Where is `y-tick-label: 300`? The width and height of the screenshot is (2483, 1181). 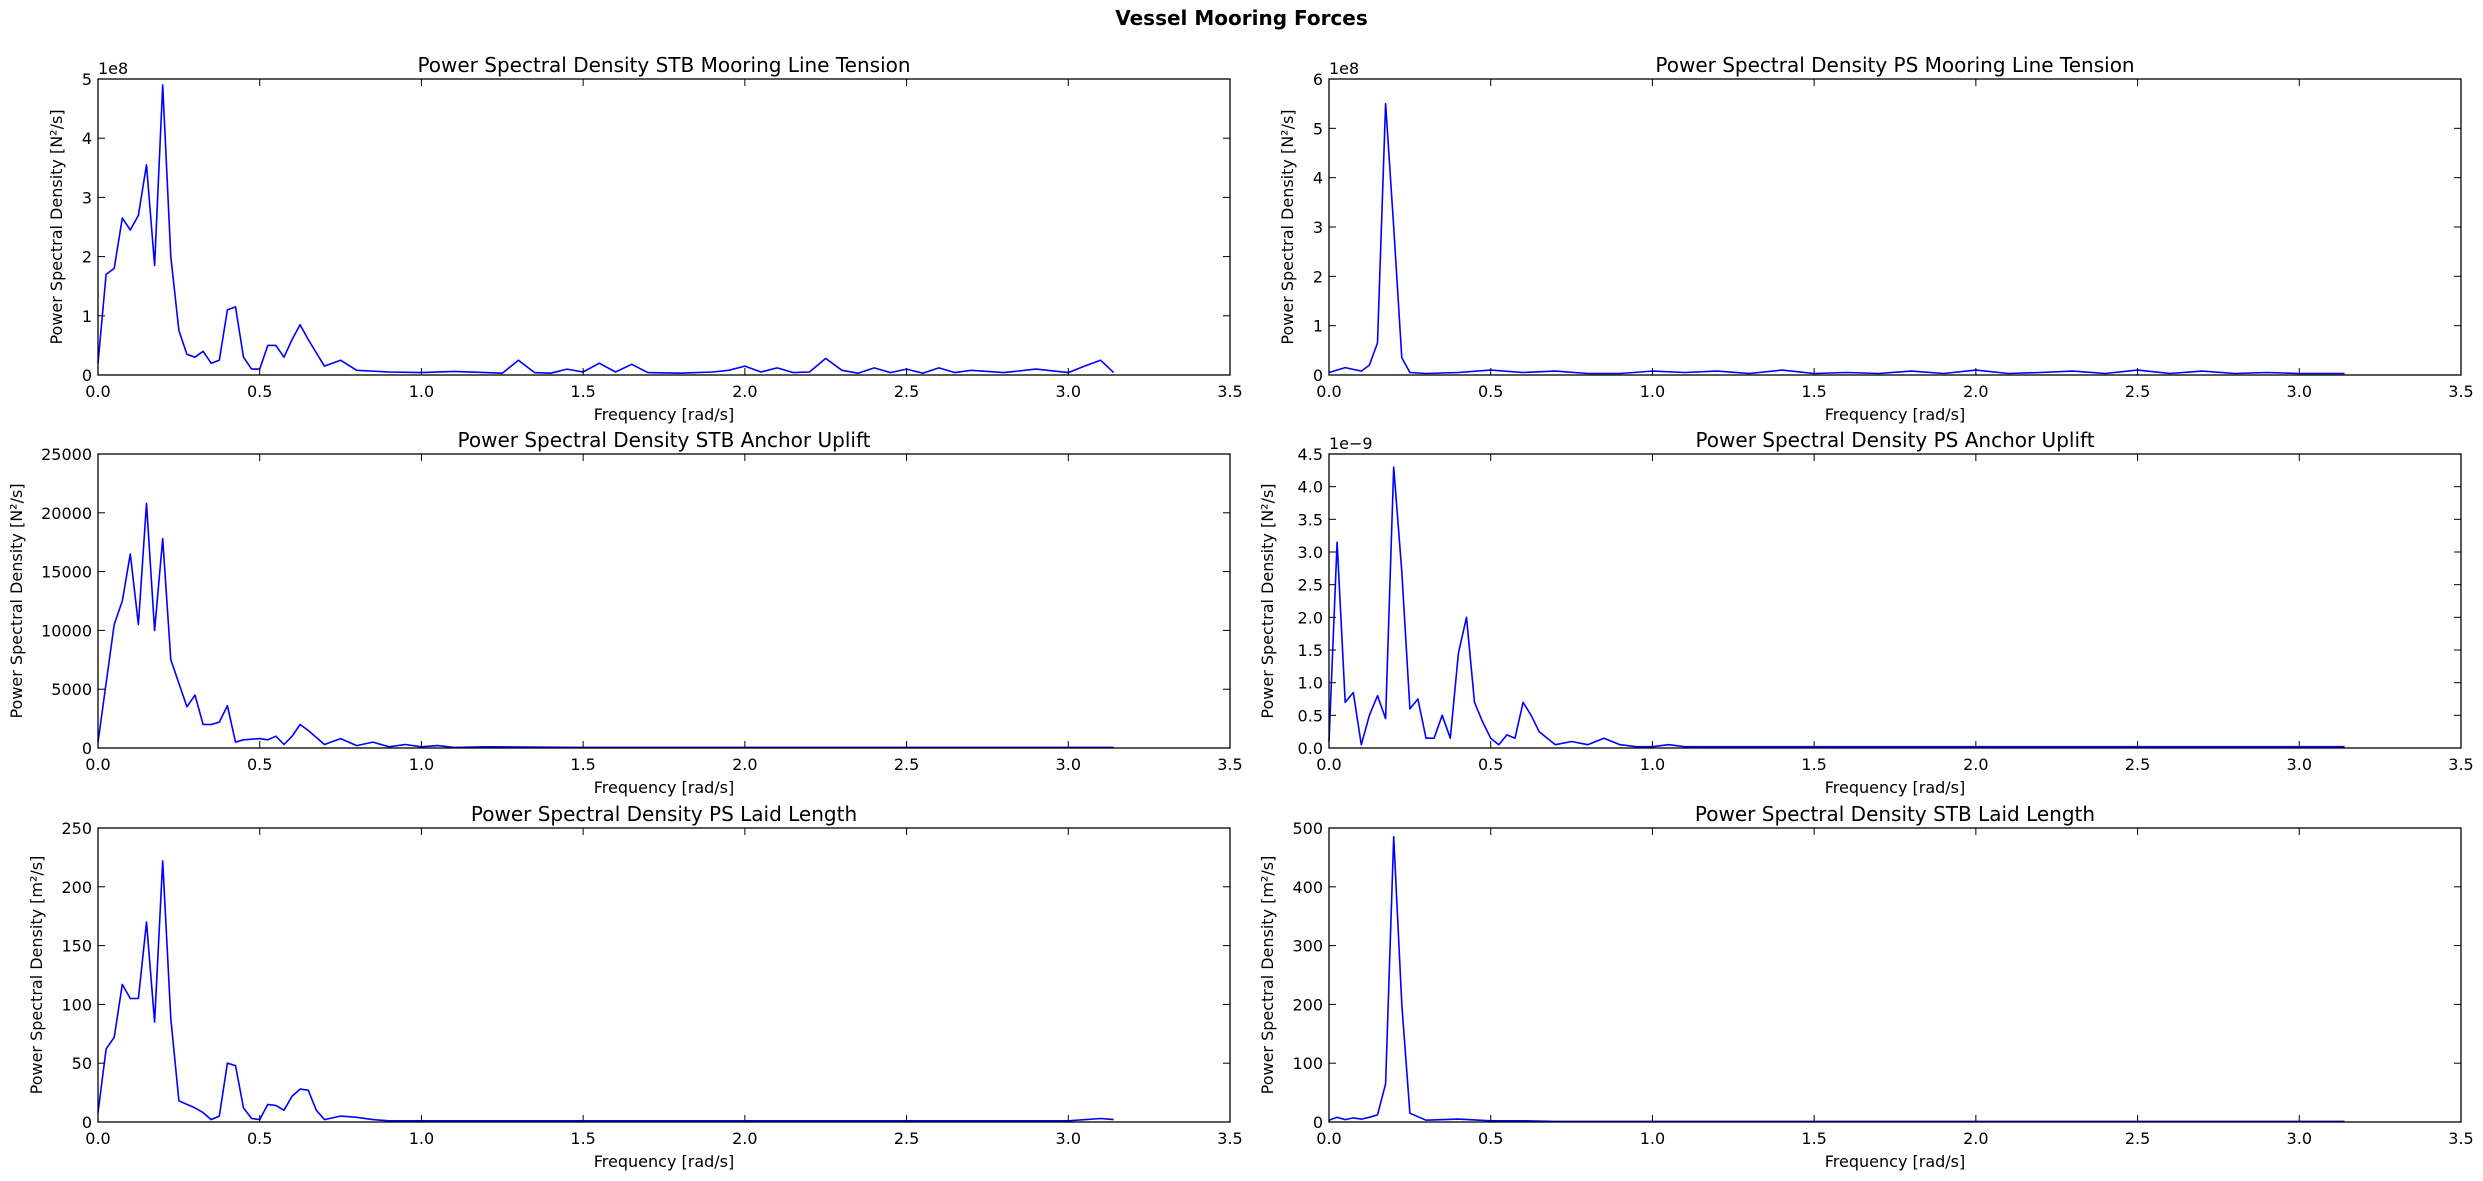
y-tick-label: 300 is located at coordinates (1307, 946).